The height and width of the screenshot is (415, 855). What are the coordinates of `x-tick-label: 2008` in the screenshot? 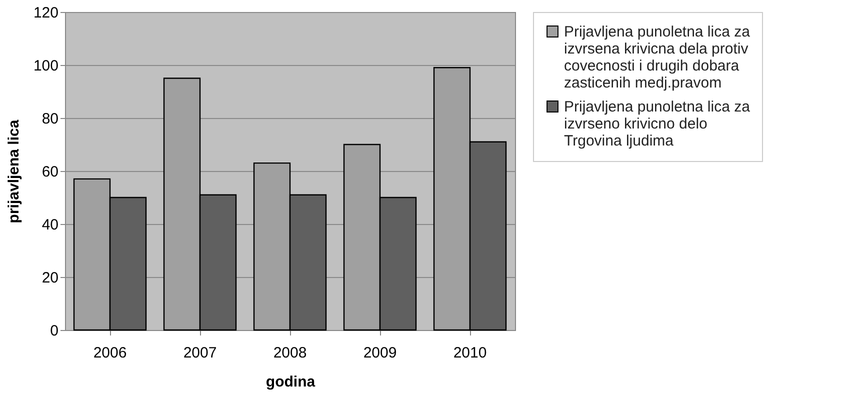 It's located at (290, 353).